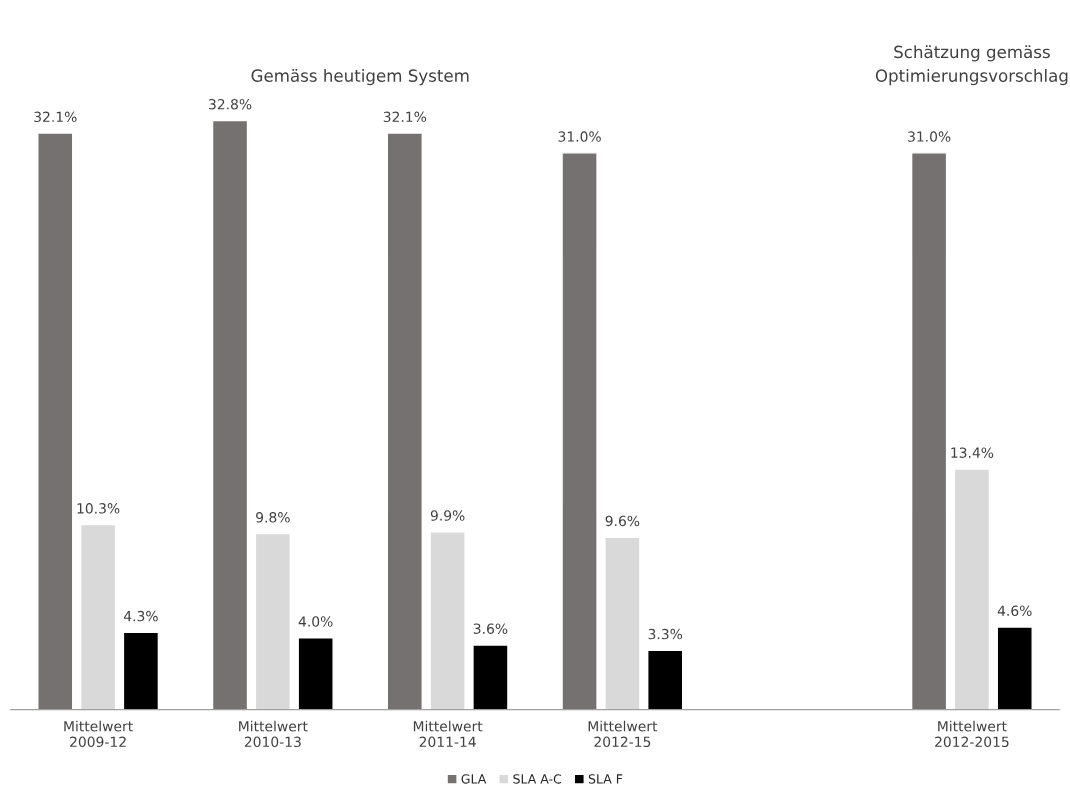  What do you see at coordinates (315, 621) in the screenshot?
I see `data-label: 4.0%` at bounding box center [315, 621].